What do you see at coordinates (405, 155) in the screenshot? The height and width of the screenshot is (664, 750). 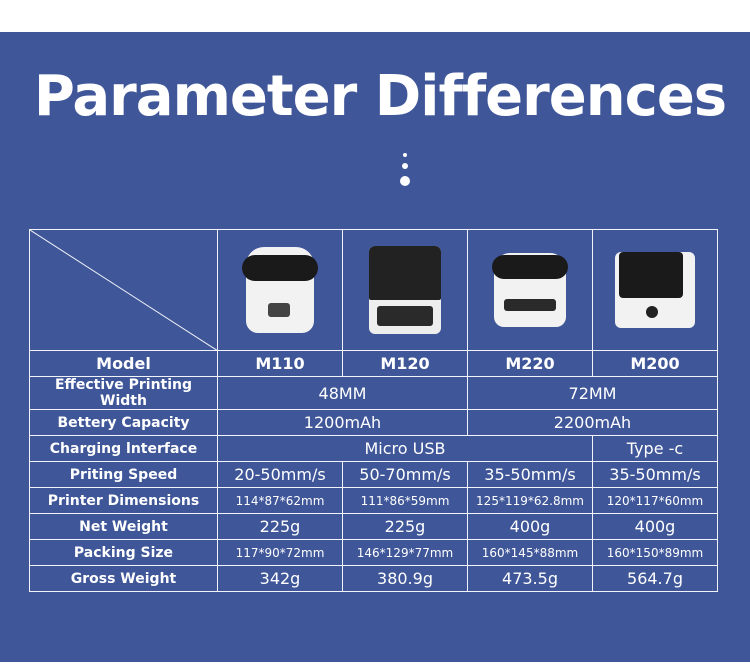 I see `decor-dot-small` at bounding box center [405, 155].